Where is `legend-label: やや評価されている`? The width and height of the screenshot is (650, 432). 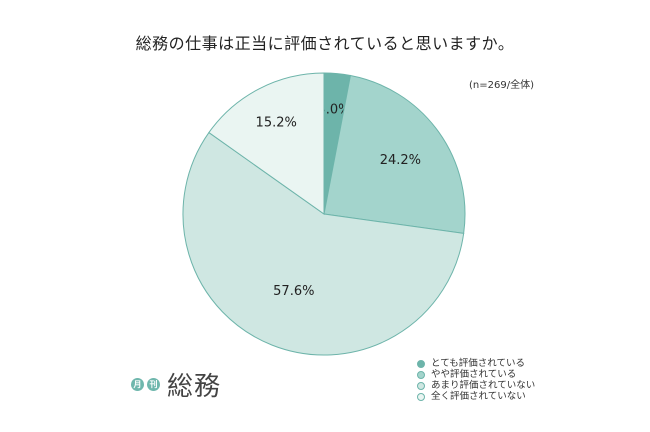
legend-label: やや評価されている is located at coordinates (474, 374).